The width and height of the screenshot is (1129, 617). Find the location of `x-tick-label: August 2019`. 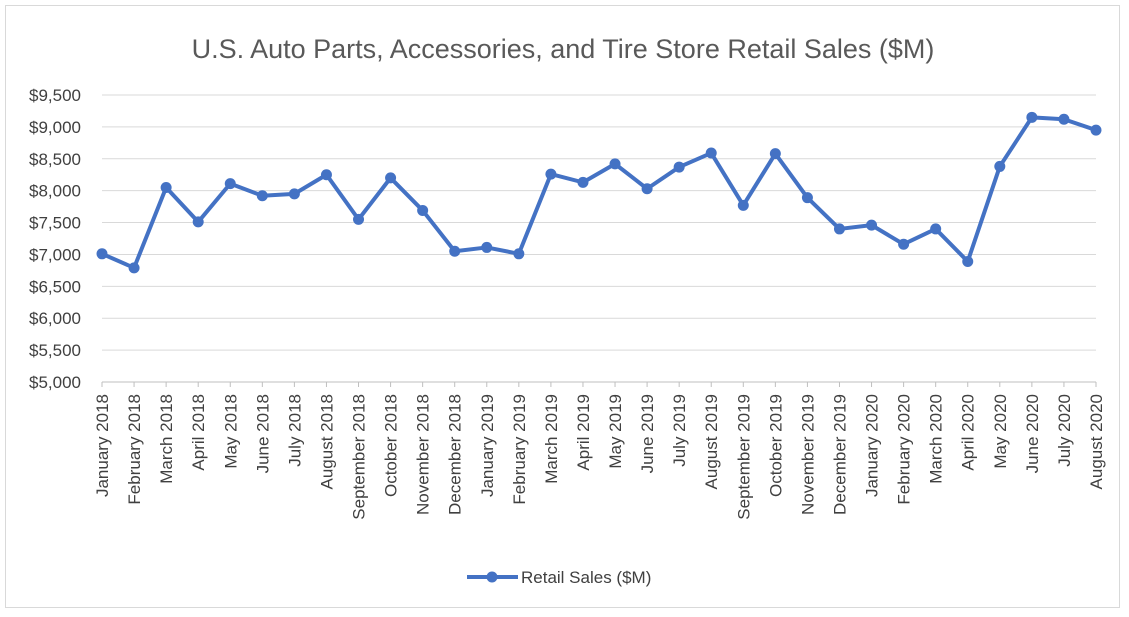

x-tick-label: August 2019 is located at coordinates (711, 441).